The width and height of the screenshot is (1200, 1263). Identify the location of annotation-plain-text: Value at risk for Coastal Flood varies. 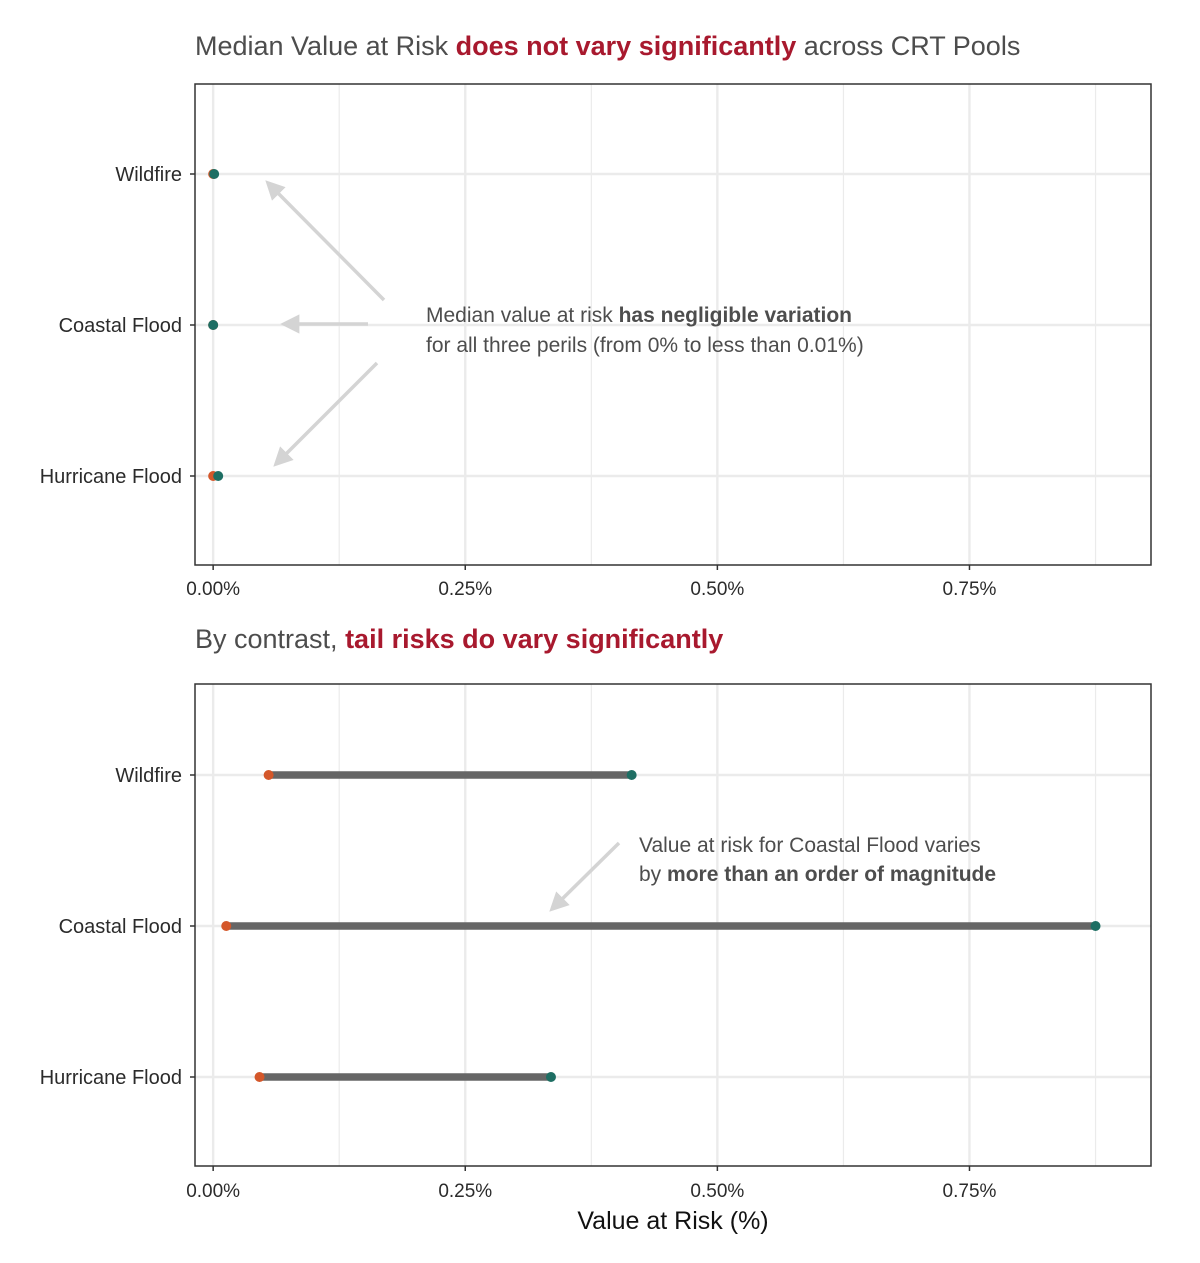
(810, 845).